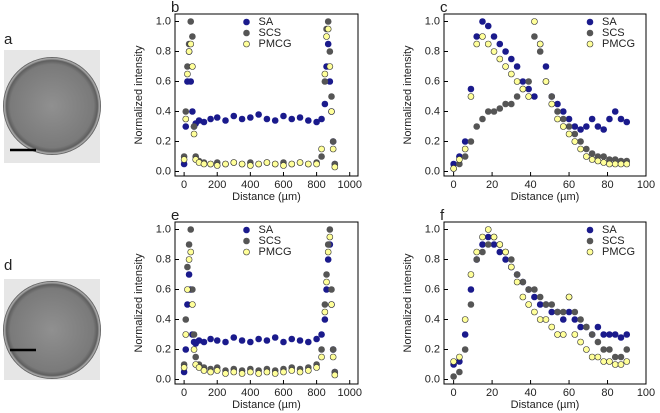 This screenshot has height=413, width=660. Describe the element at coordinates (163, 289) in the screenshot. I see `y-tick-label: 0.6` at that location.